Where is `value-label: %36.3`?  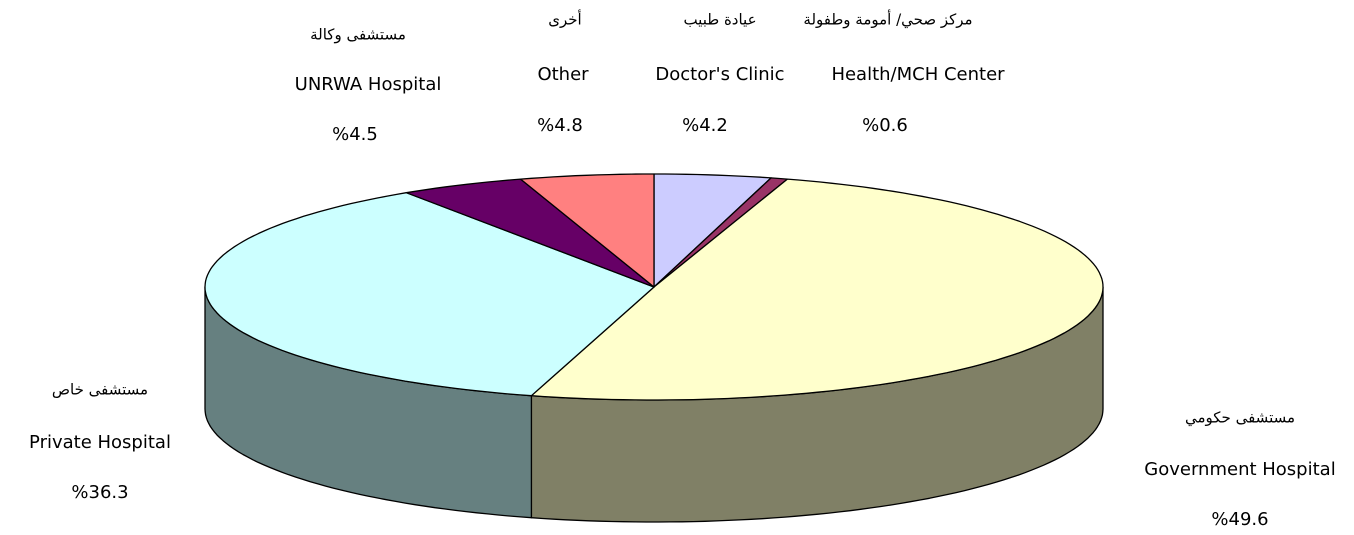
value-label: %36.3 is located at coordinates (99, 492).